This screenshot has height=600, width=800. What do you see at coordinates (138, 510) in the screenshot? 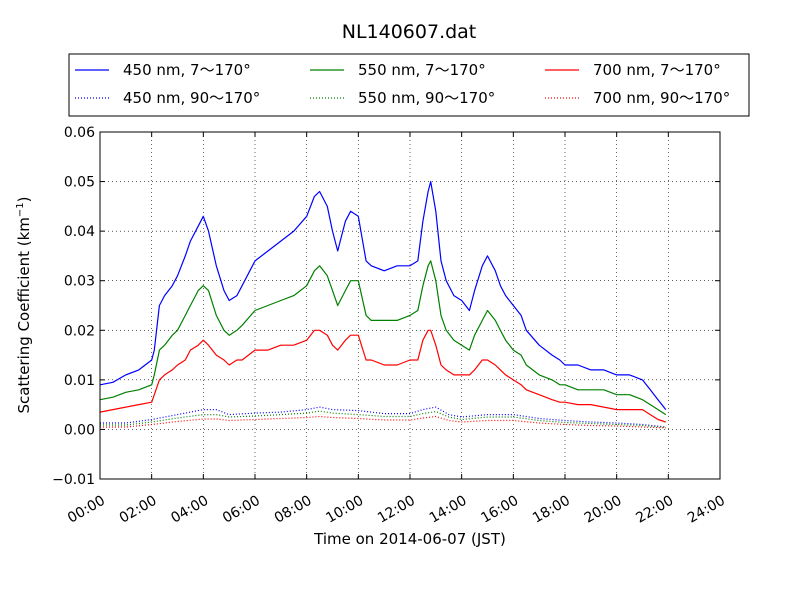
I see `x-tick-label: 02:00` at bounding box center [138, 510].